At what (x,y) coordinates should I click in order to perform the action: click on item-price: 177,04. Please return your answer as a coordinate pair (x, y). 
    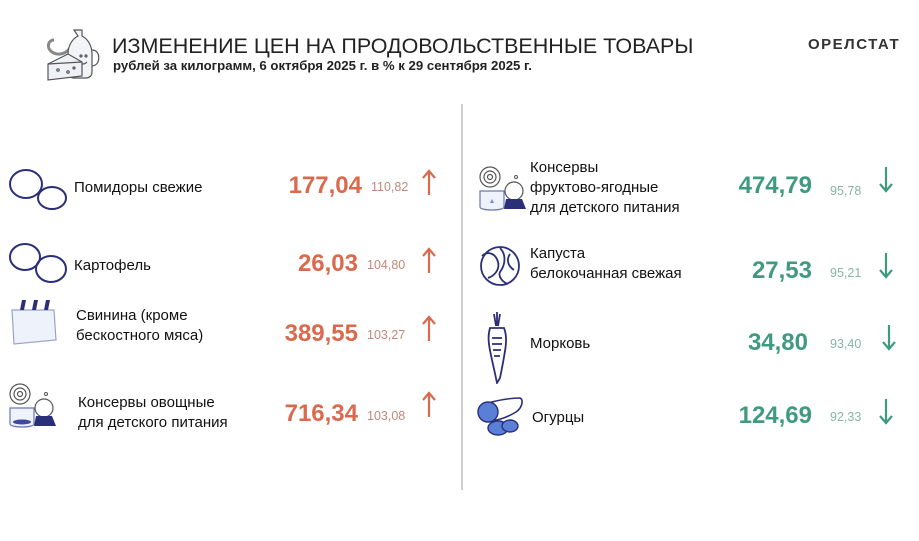
    Looking at the image, I should click on (325, 185).